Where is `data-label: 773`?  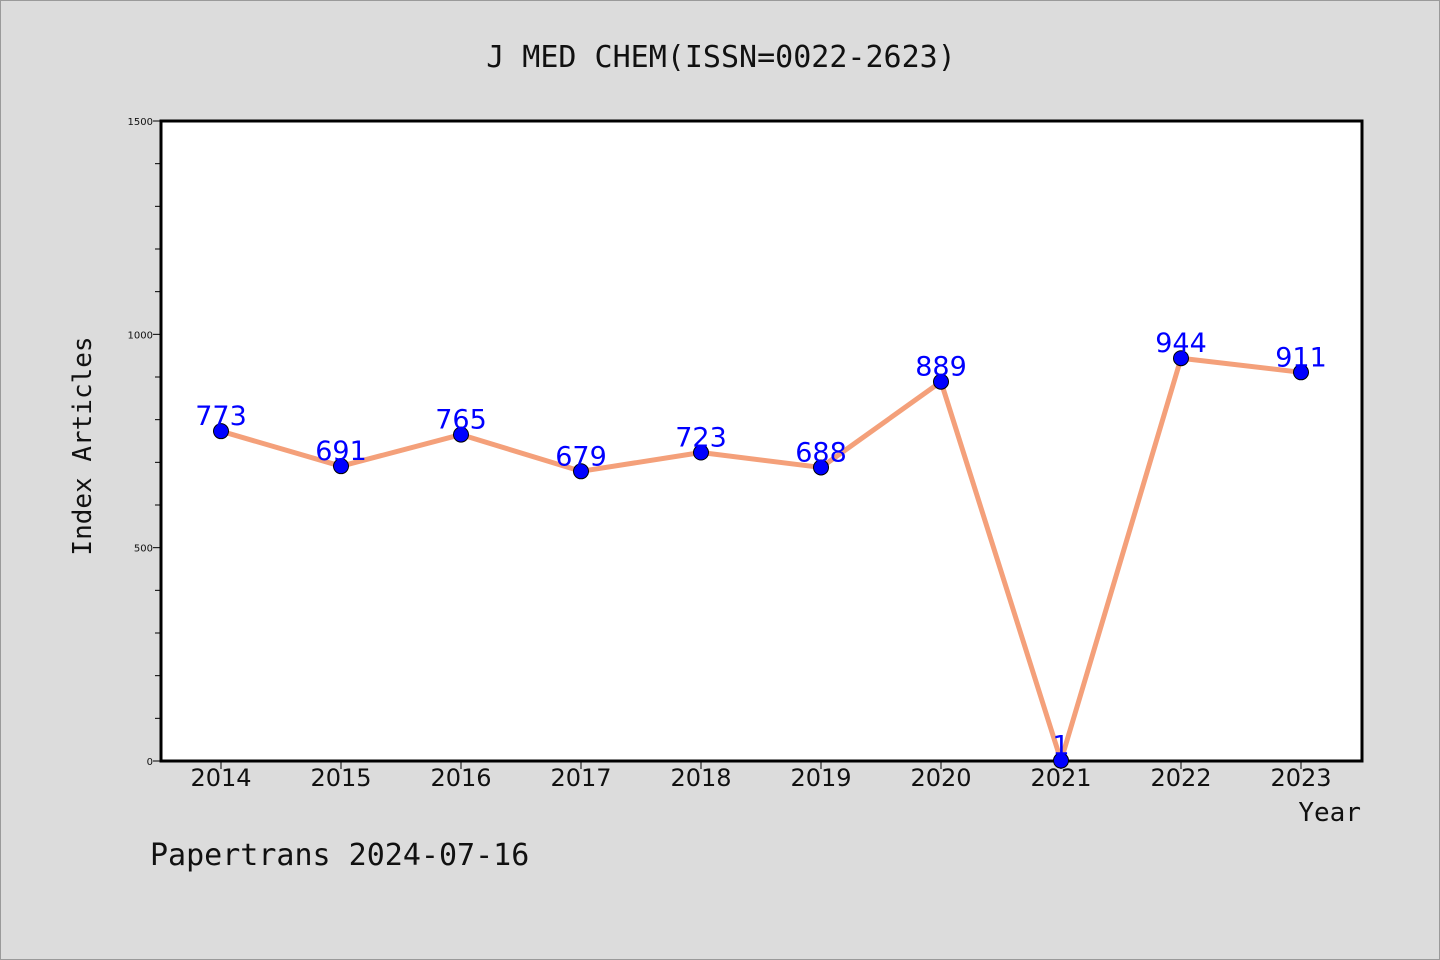
data-label: 773 is located at coordinates (221, 416).